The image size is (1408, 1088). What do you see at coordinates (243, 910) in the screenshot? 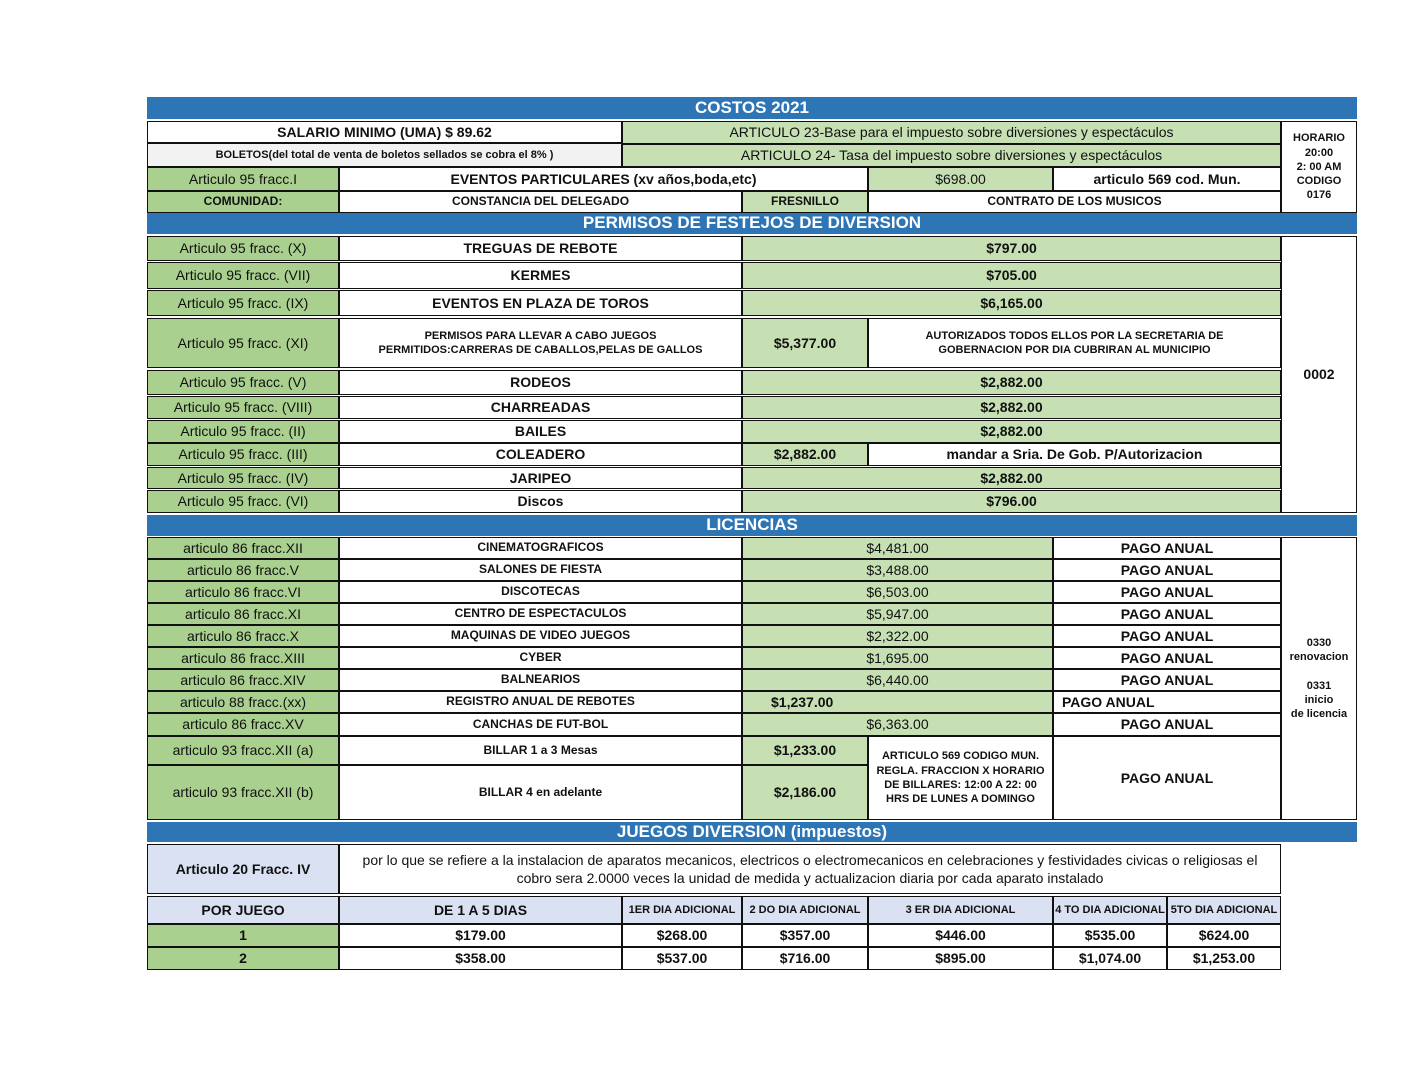
I see `juegos-column-header: POR JUEGO` at bounding box center [243, 910].